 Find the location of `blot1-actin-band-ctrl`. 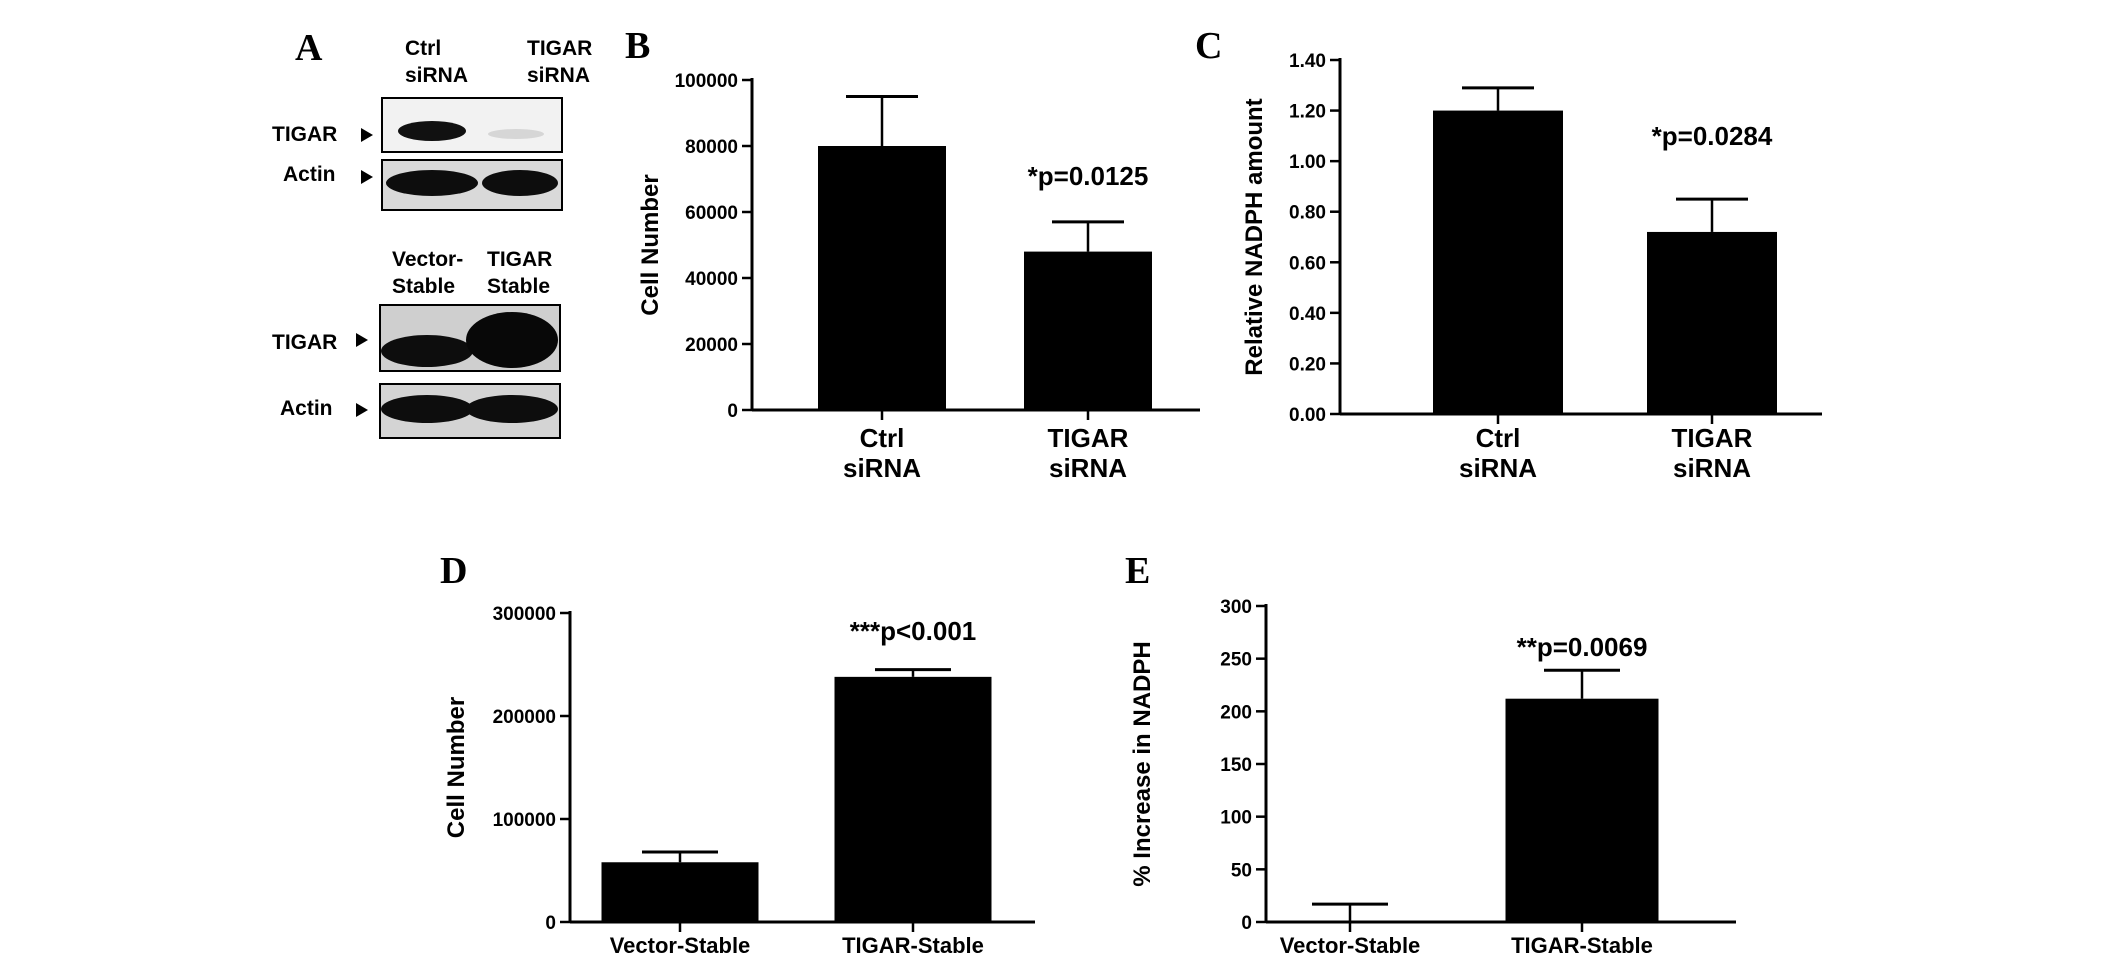

blot1-actin-band-ctrl is located at coordinates (432, 183).